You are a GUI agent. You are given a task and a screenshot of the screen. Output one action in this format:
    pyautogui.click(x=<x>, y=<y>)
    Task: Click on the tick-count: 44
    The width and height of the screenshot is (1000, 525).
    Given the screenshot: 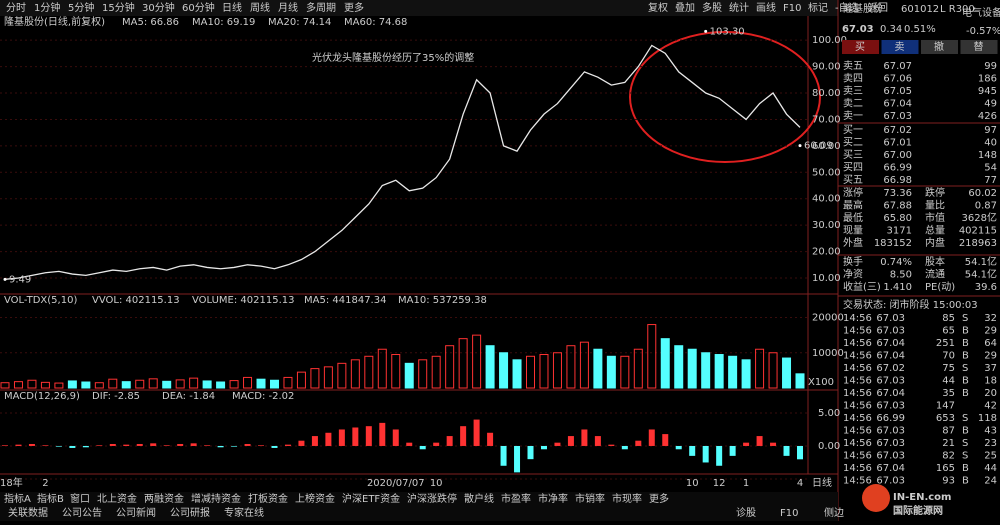 What is the action you would take?
    pyautogui.click(x=990, y=468)
    